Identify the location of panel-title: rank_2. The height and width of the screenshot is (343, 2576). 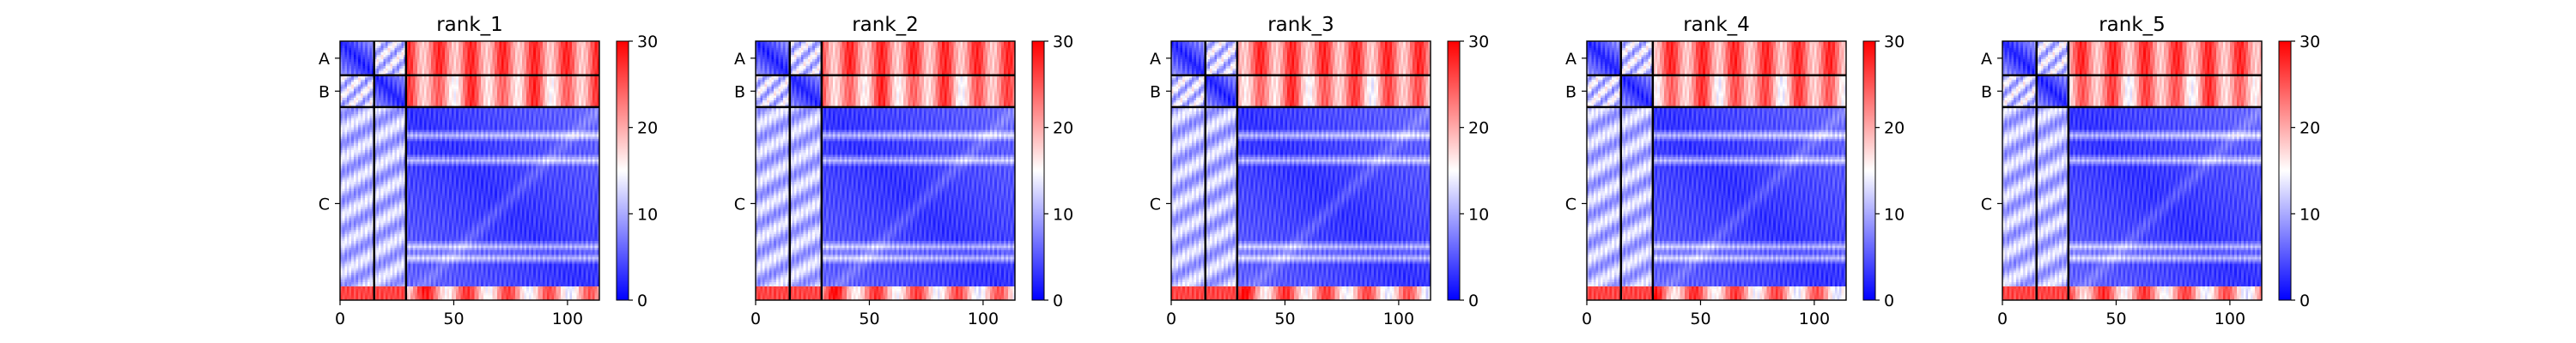
(885, 25).